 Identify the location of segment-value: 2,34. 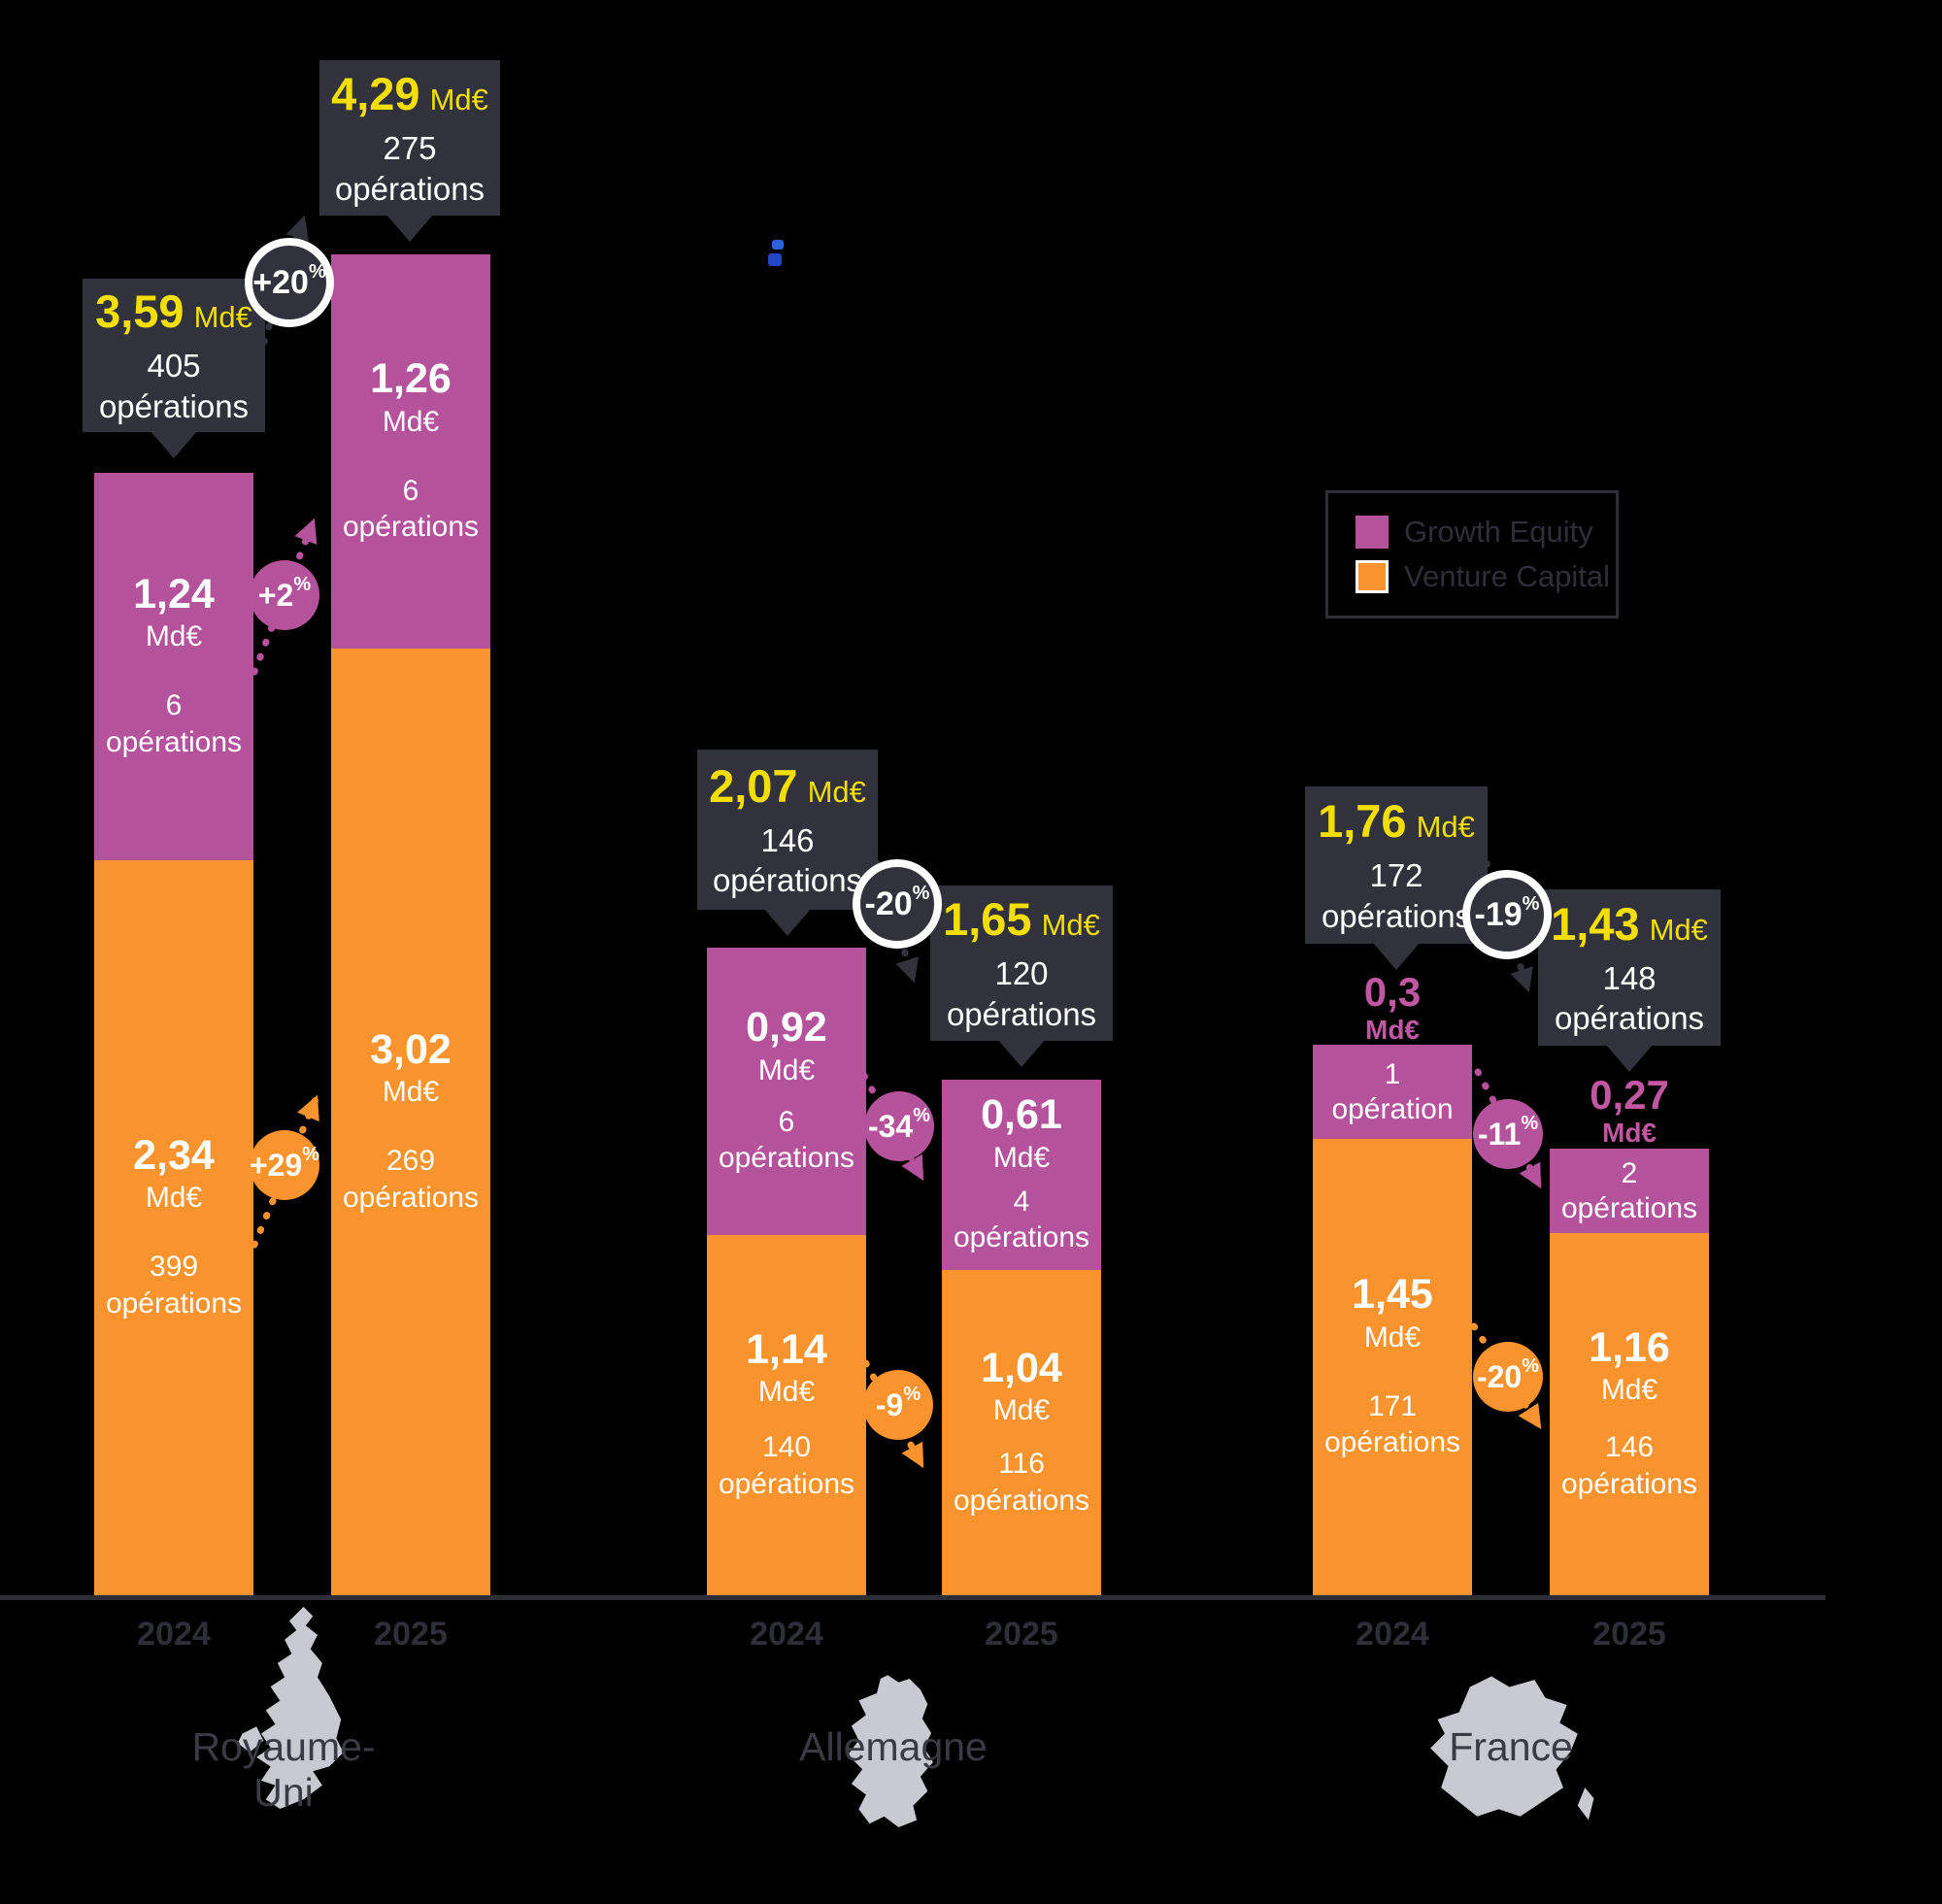
(174, 1155).